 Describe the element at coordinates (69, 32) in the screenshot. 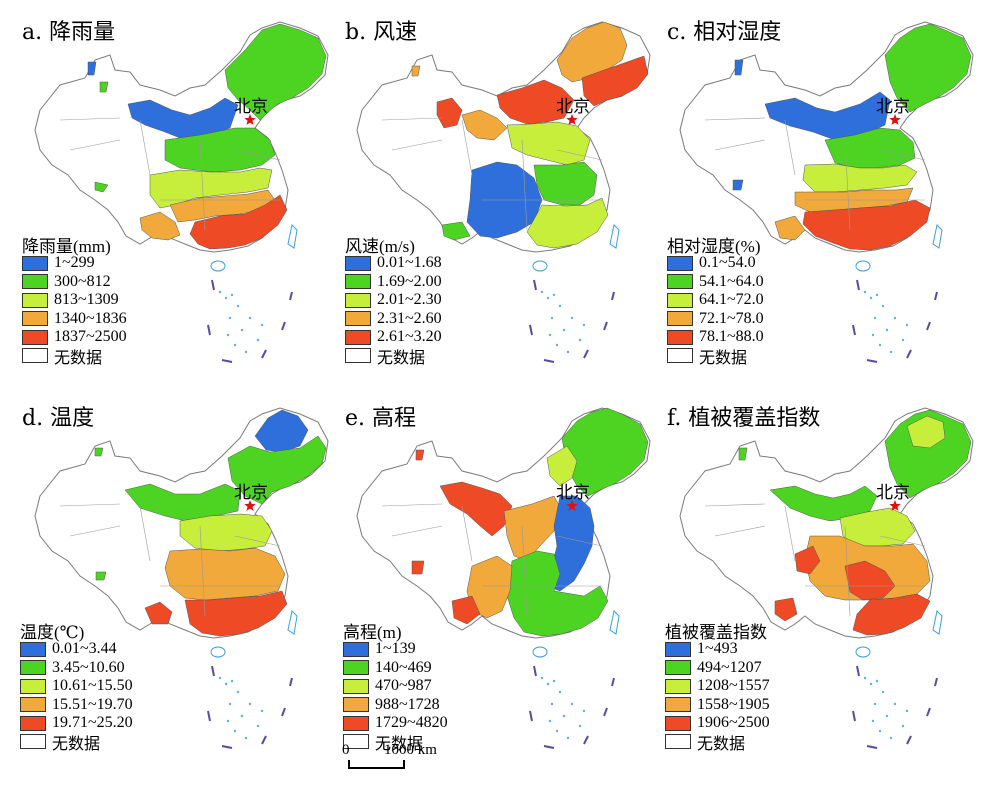

I see `panel-title-rainfall: a. 降雨量` at that location.